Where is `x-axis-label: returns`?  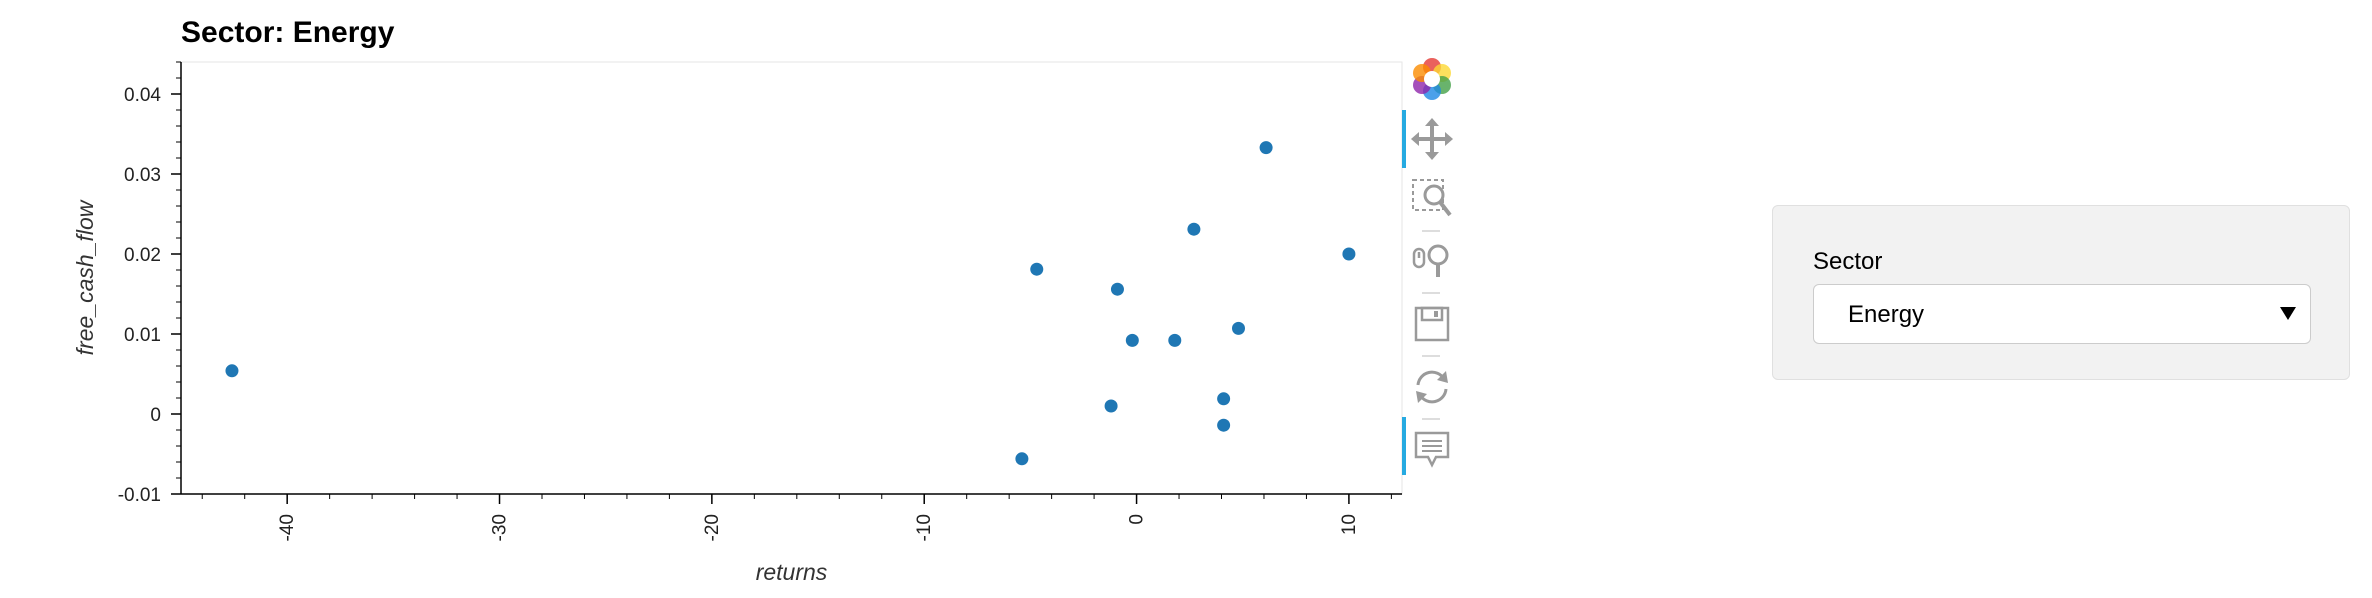 x-axis-label: returns is located at coordinates (792, 572).